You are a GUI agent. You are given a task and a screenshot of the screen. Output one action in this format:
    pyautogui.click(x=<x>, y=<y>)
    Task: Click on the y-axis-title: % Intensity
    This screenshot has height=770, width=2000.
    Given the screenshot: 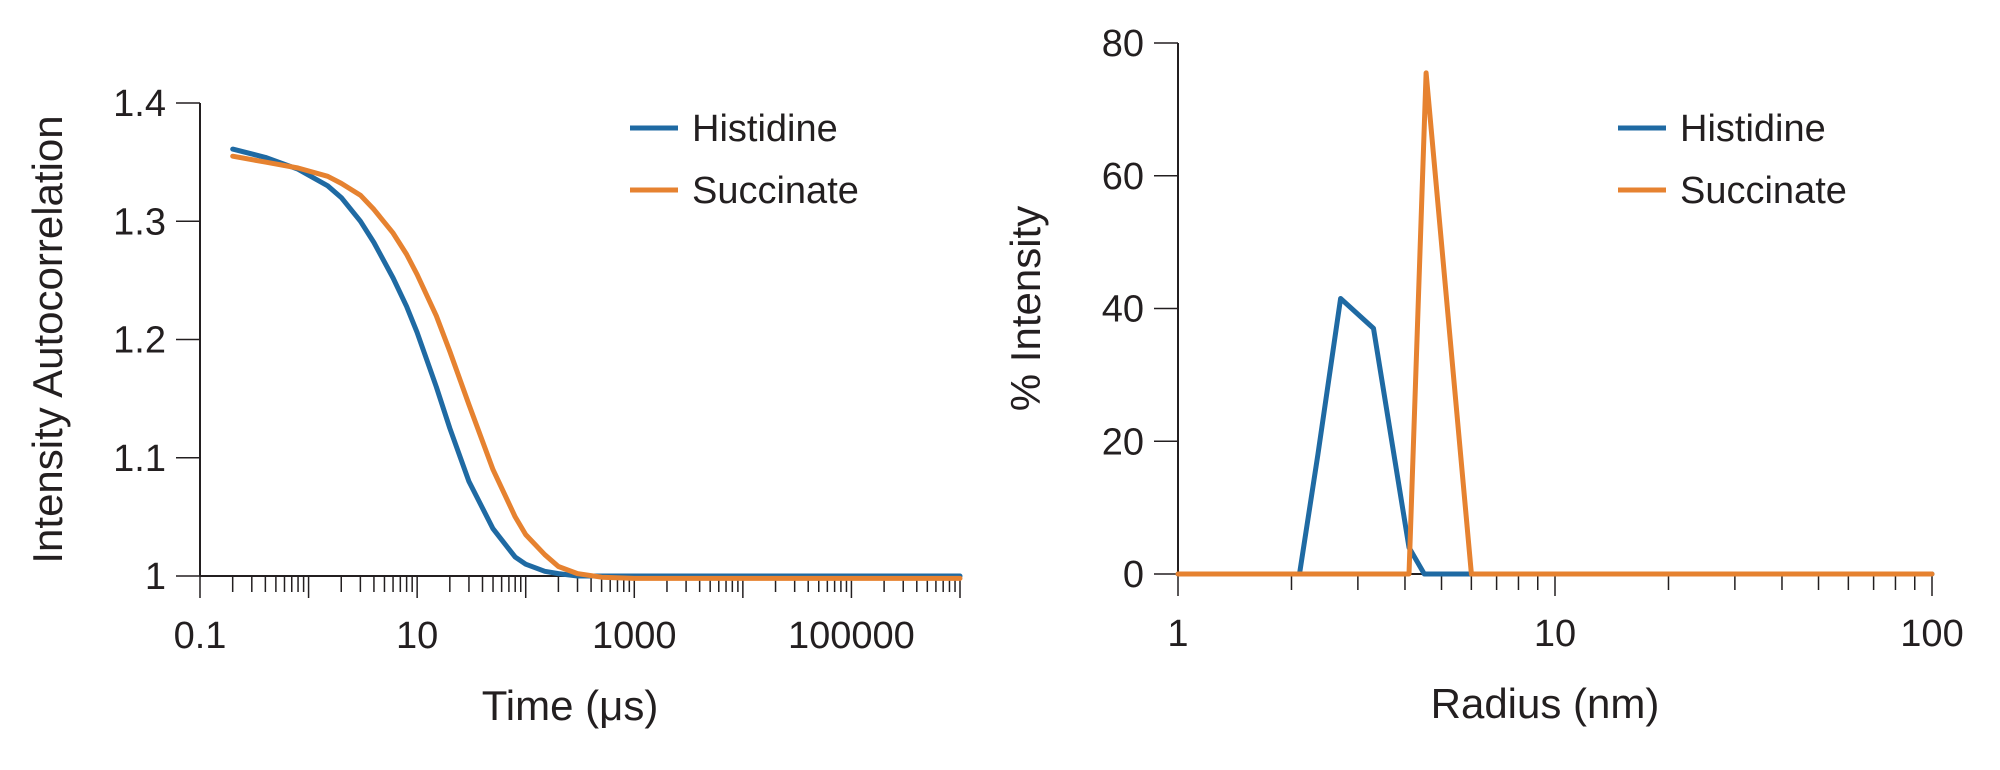 What is the action you would take?
    pyautogui.click(x=1025, y=308)
    